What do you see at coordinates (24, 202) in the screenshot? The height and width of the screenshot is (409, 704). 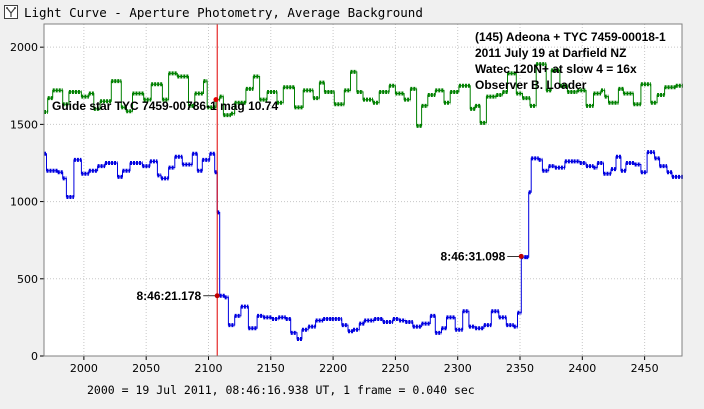 I see `y-tick-label: 1000` at bounding box center [24, 202].